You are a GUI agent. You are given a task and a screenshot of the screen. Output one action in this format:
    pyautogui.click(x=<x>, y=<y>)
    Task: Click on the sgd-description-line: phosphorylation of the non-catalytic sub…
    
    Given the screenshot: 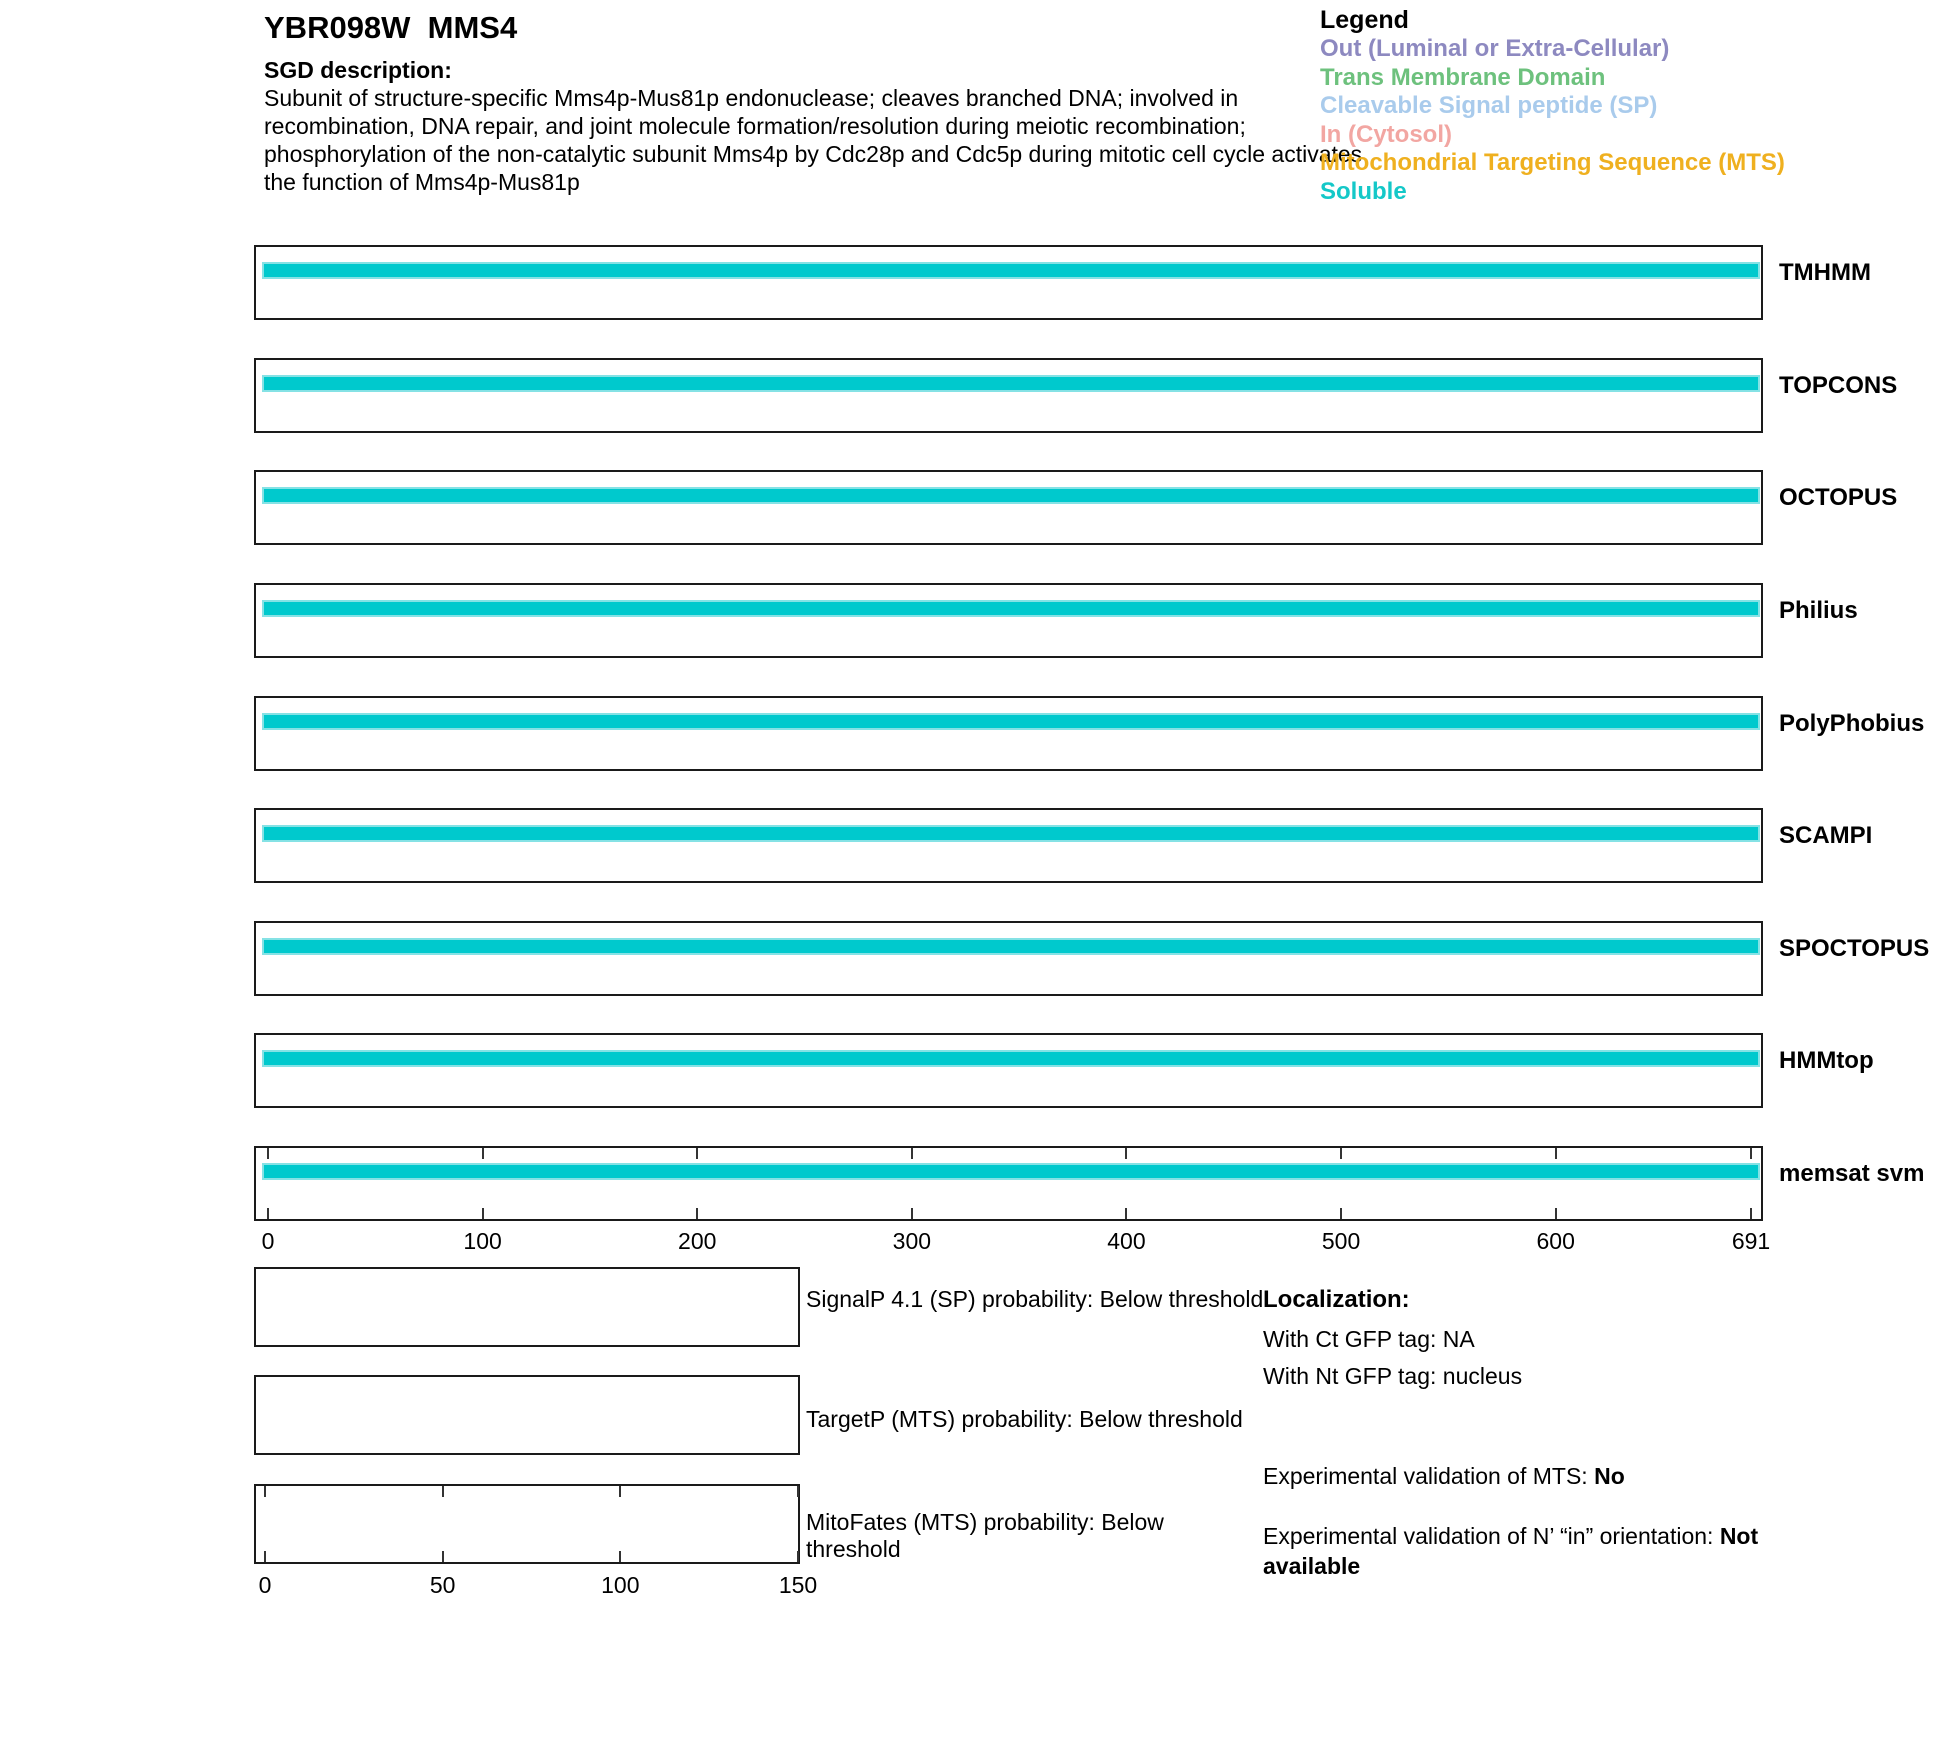 What is the action you would take?
    pyautogui.click(x=813, y=154)
    